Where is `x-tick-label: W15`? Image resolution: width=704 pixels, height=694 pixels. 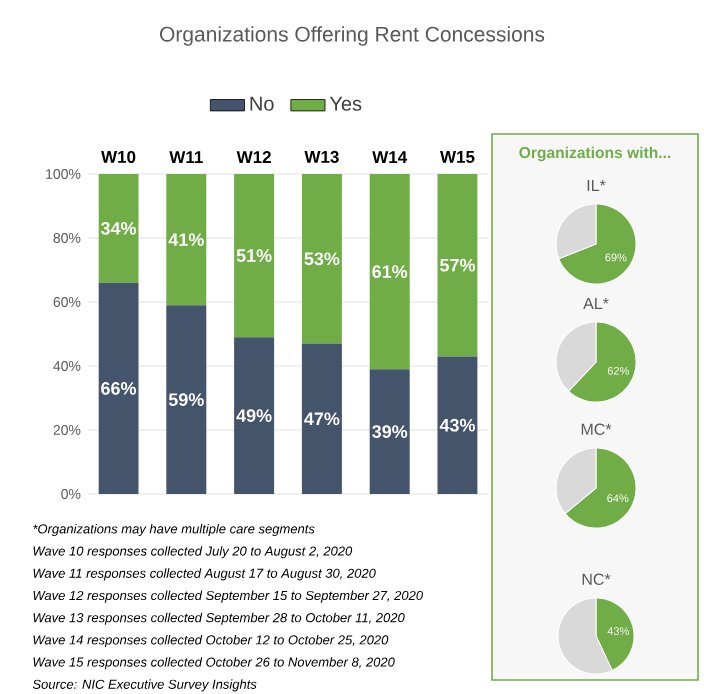
x-tick-label: W15 is located at coordinates (457, 157).